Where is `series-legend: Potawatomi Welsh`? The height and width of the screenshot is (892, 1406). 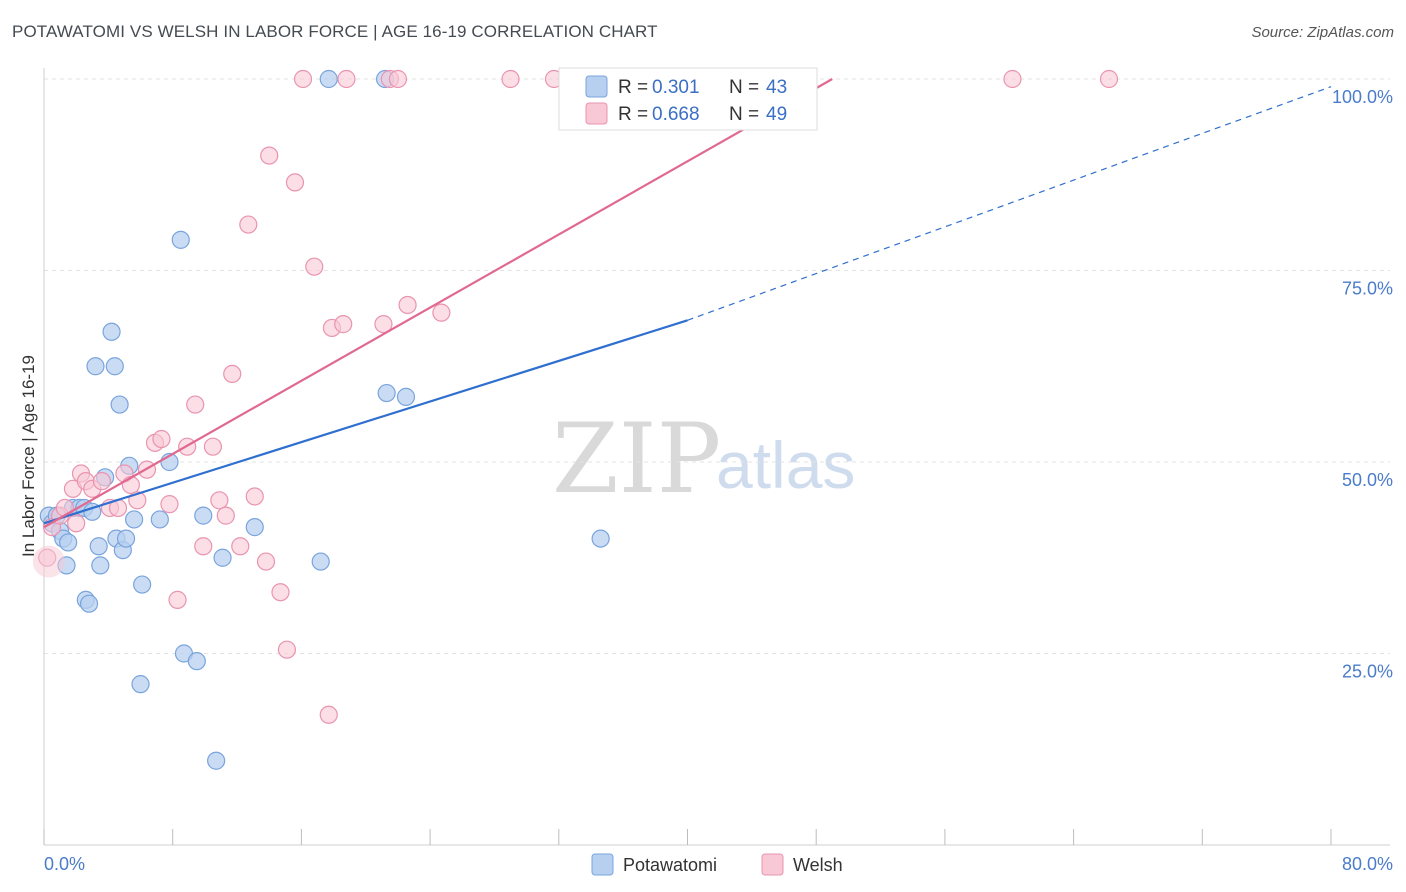
series-legend: Potawatomi Welsh is located at coordinates (717, 864).